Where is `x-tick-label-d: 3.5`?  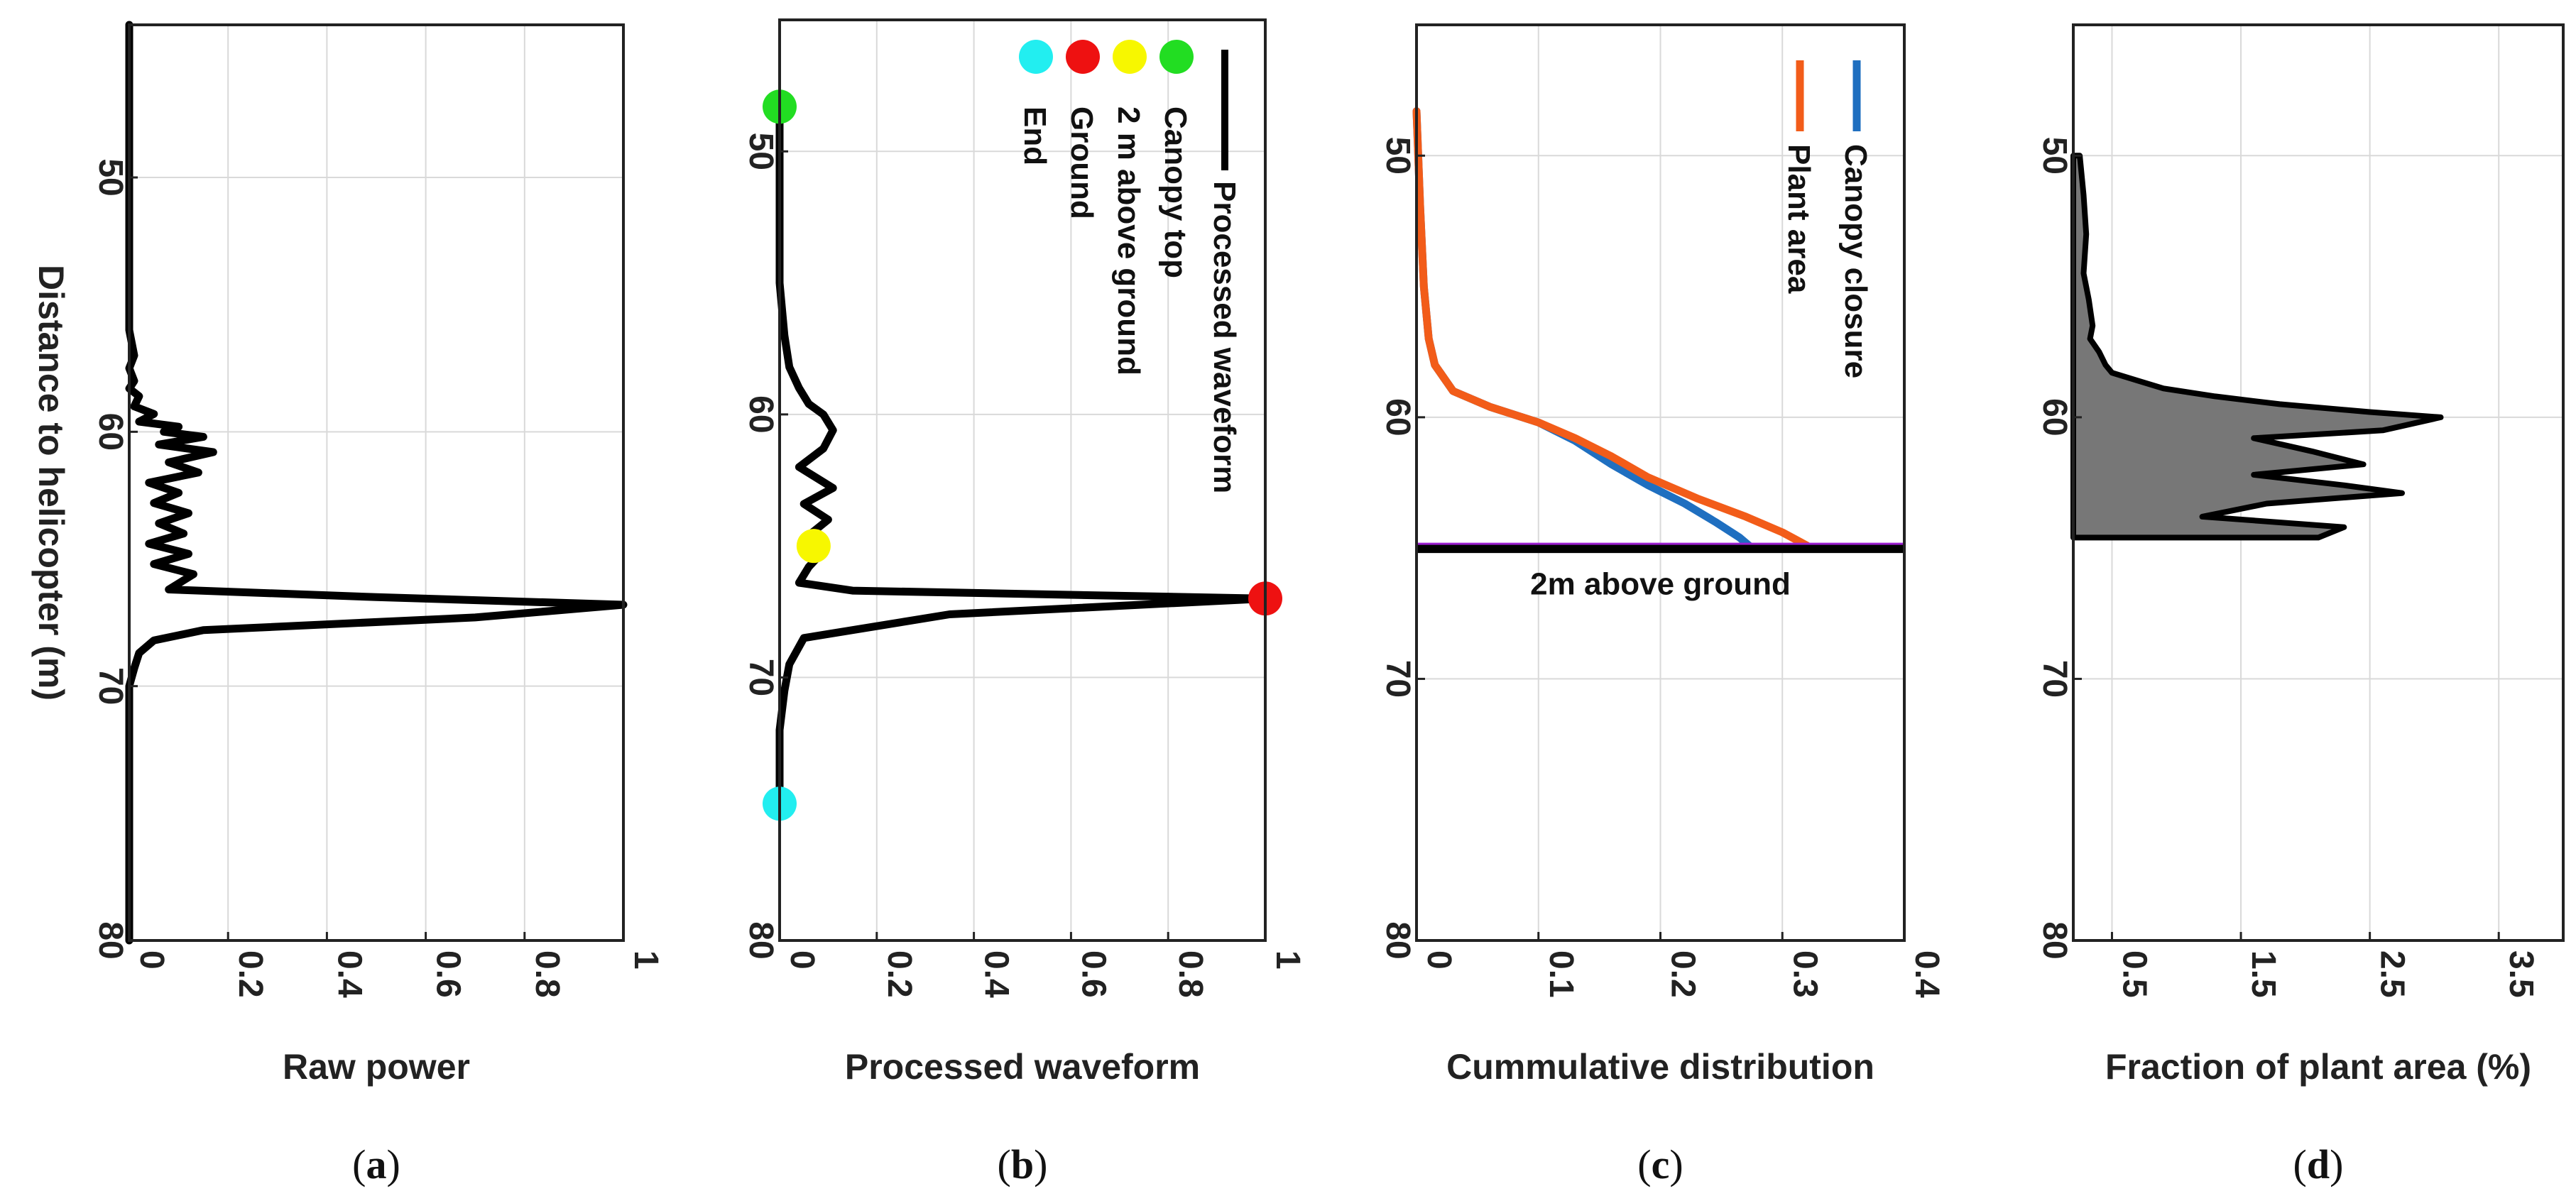 x-tick-label-d: 3.5 is located at coordinates (2521, 974).